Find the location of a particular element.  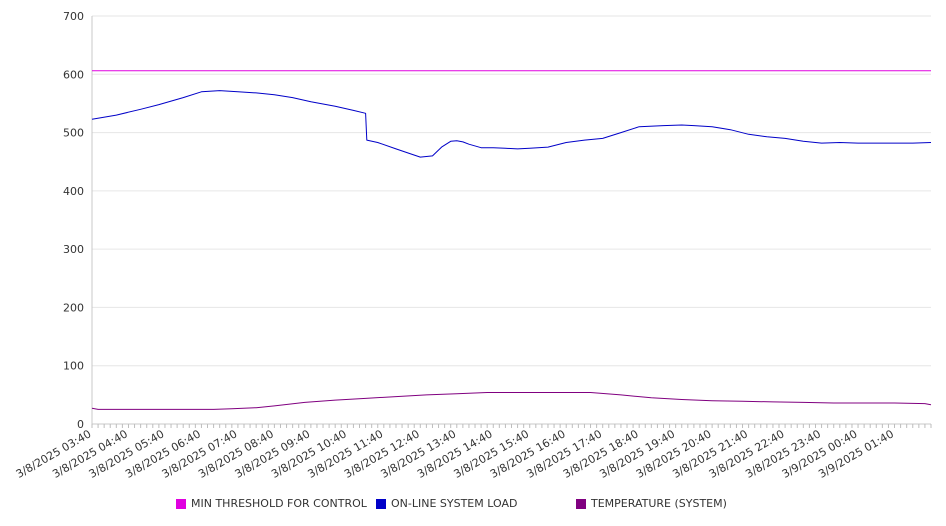

legend-swatch-temperature is located at coordinates (581, 503).